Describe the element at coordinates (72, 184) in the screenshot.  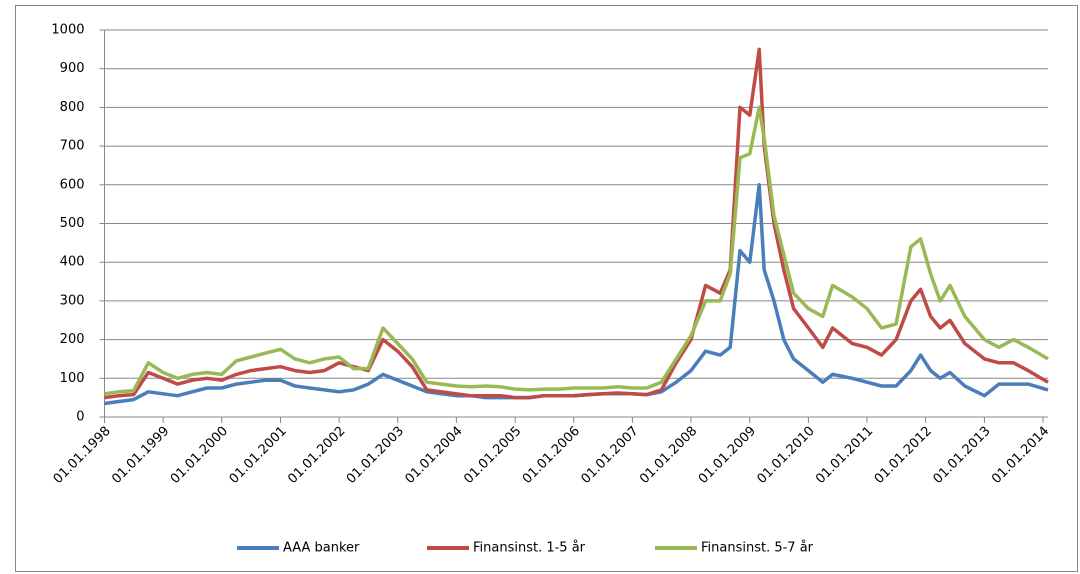
I see `y-tick-label: 600` at that location.